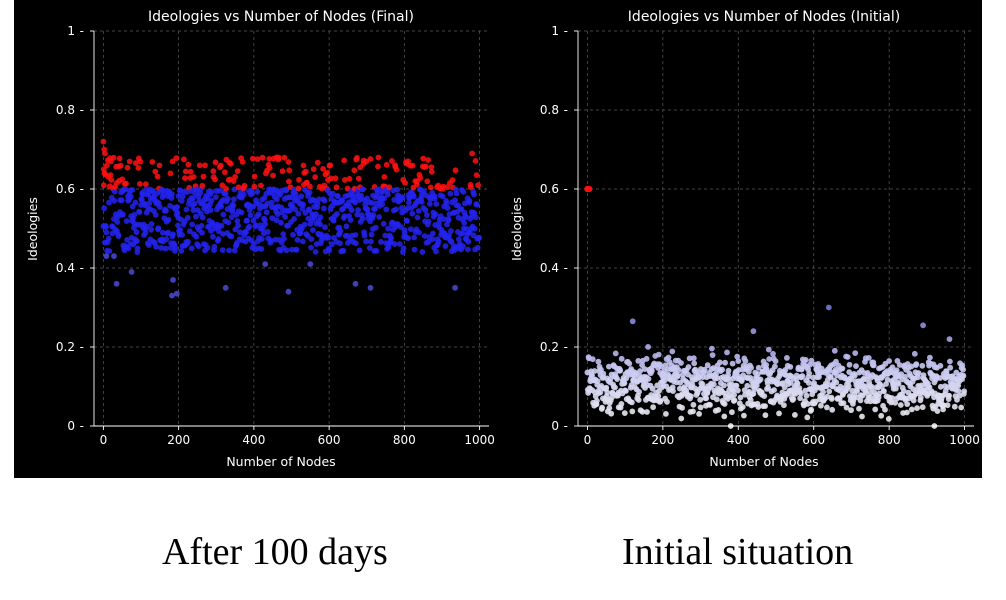 This screenshot has height=600, width=1006. Describe the element at coordinates (104, 440) in the screenshot. I see `x-tick-label: 0` at that location.